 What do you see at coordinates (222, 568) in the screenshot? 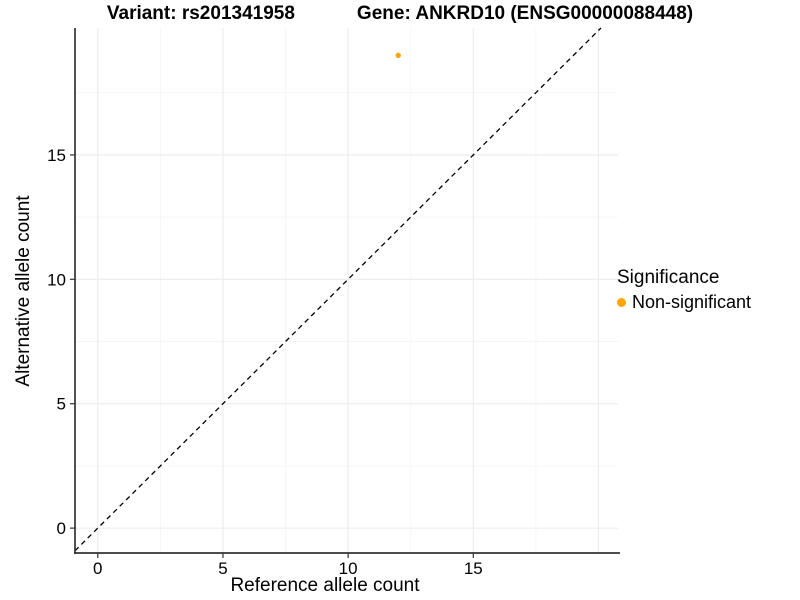
I see `x-tick-label: 5` at bounding box center [222, 568].